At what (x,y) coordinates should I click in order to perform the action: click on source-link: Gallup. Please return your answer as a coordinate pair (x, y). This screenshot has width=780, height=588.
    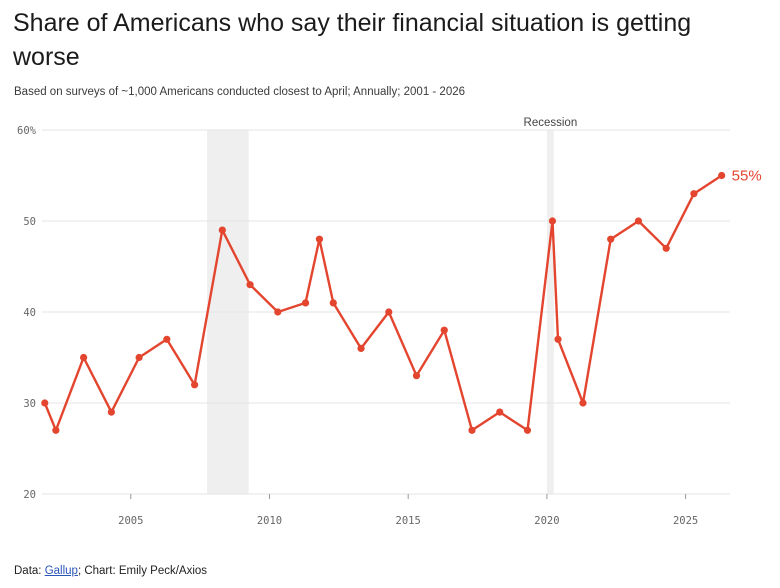
    Looking at the image, I should click on (61, 571).